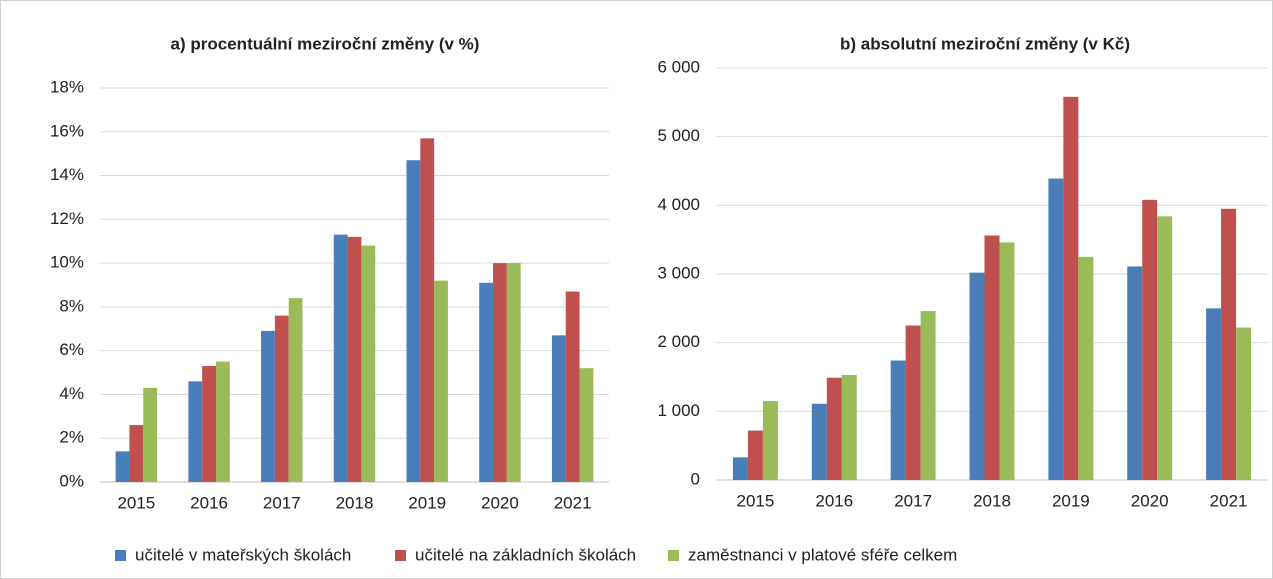  I want to click on y-tick-label: 8%, so click(71, 305).